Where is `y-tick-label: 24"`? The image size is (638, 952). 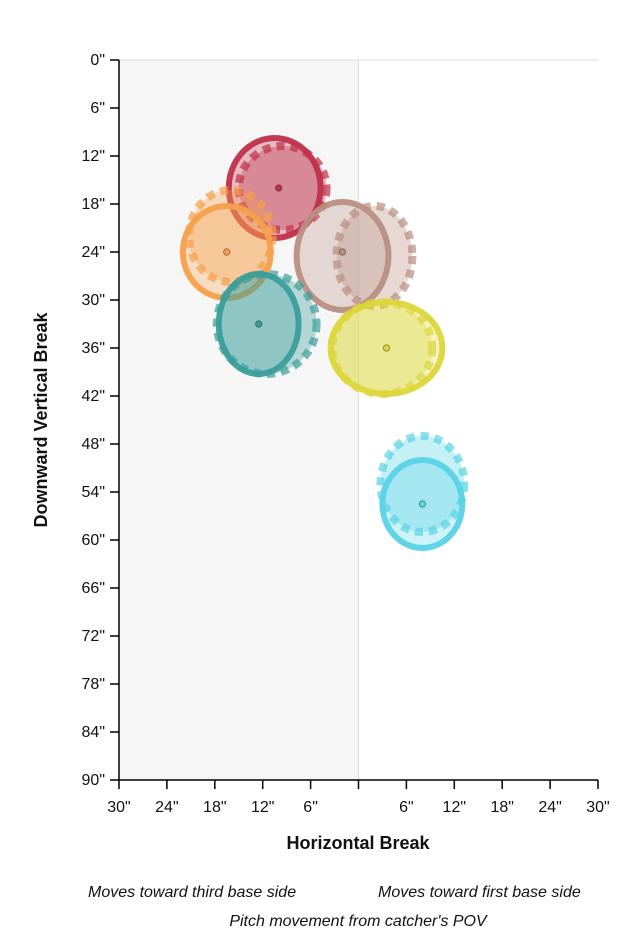
y-tick-label: 24" is located at coordinates (93, 252).